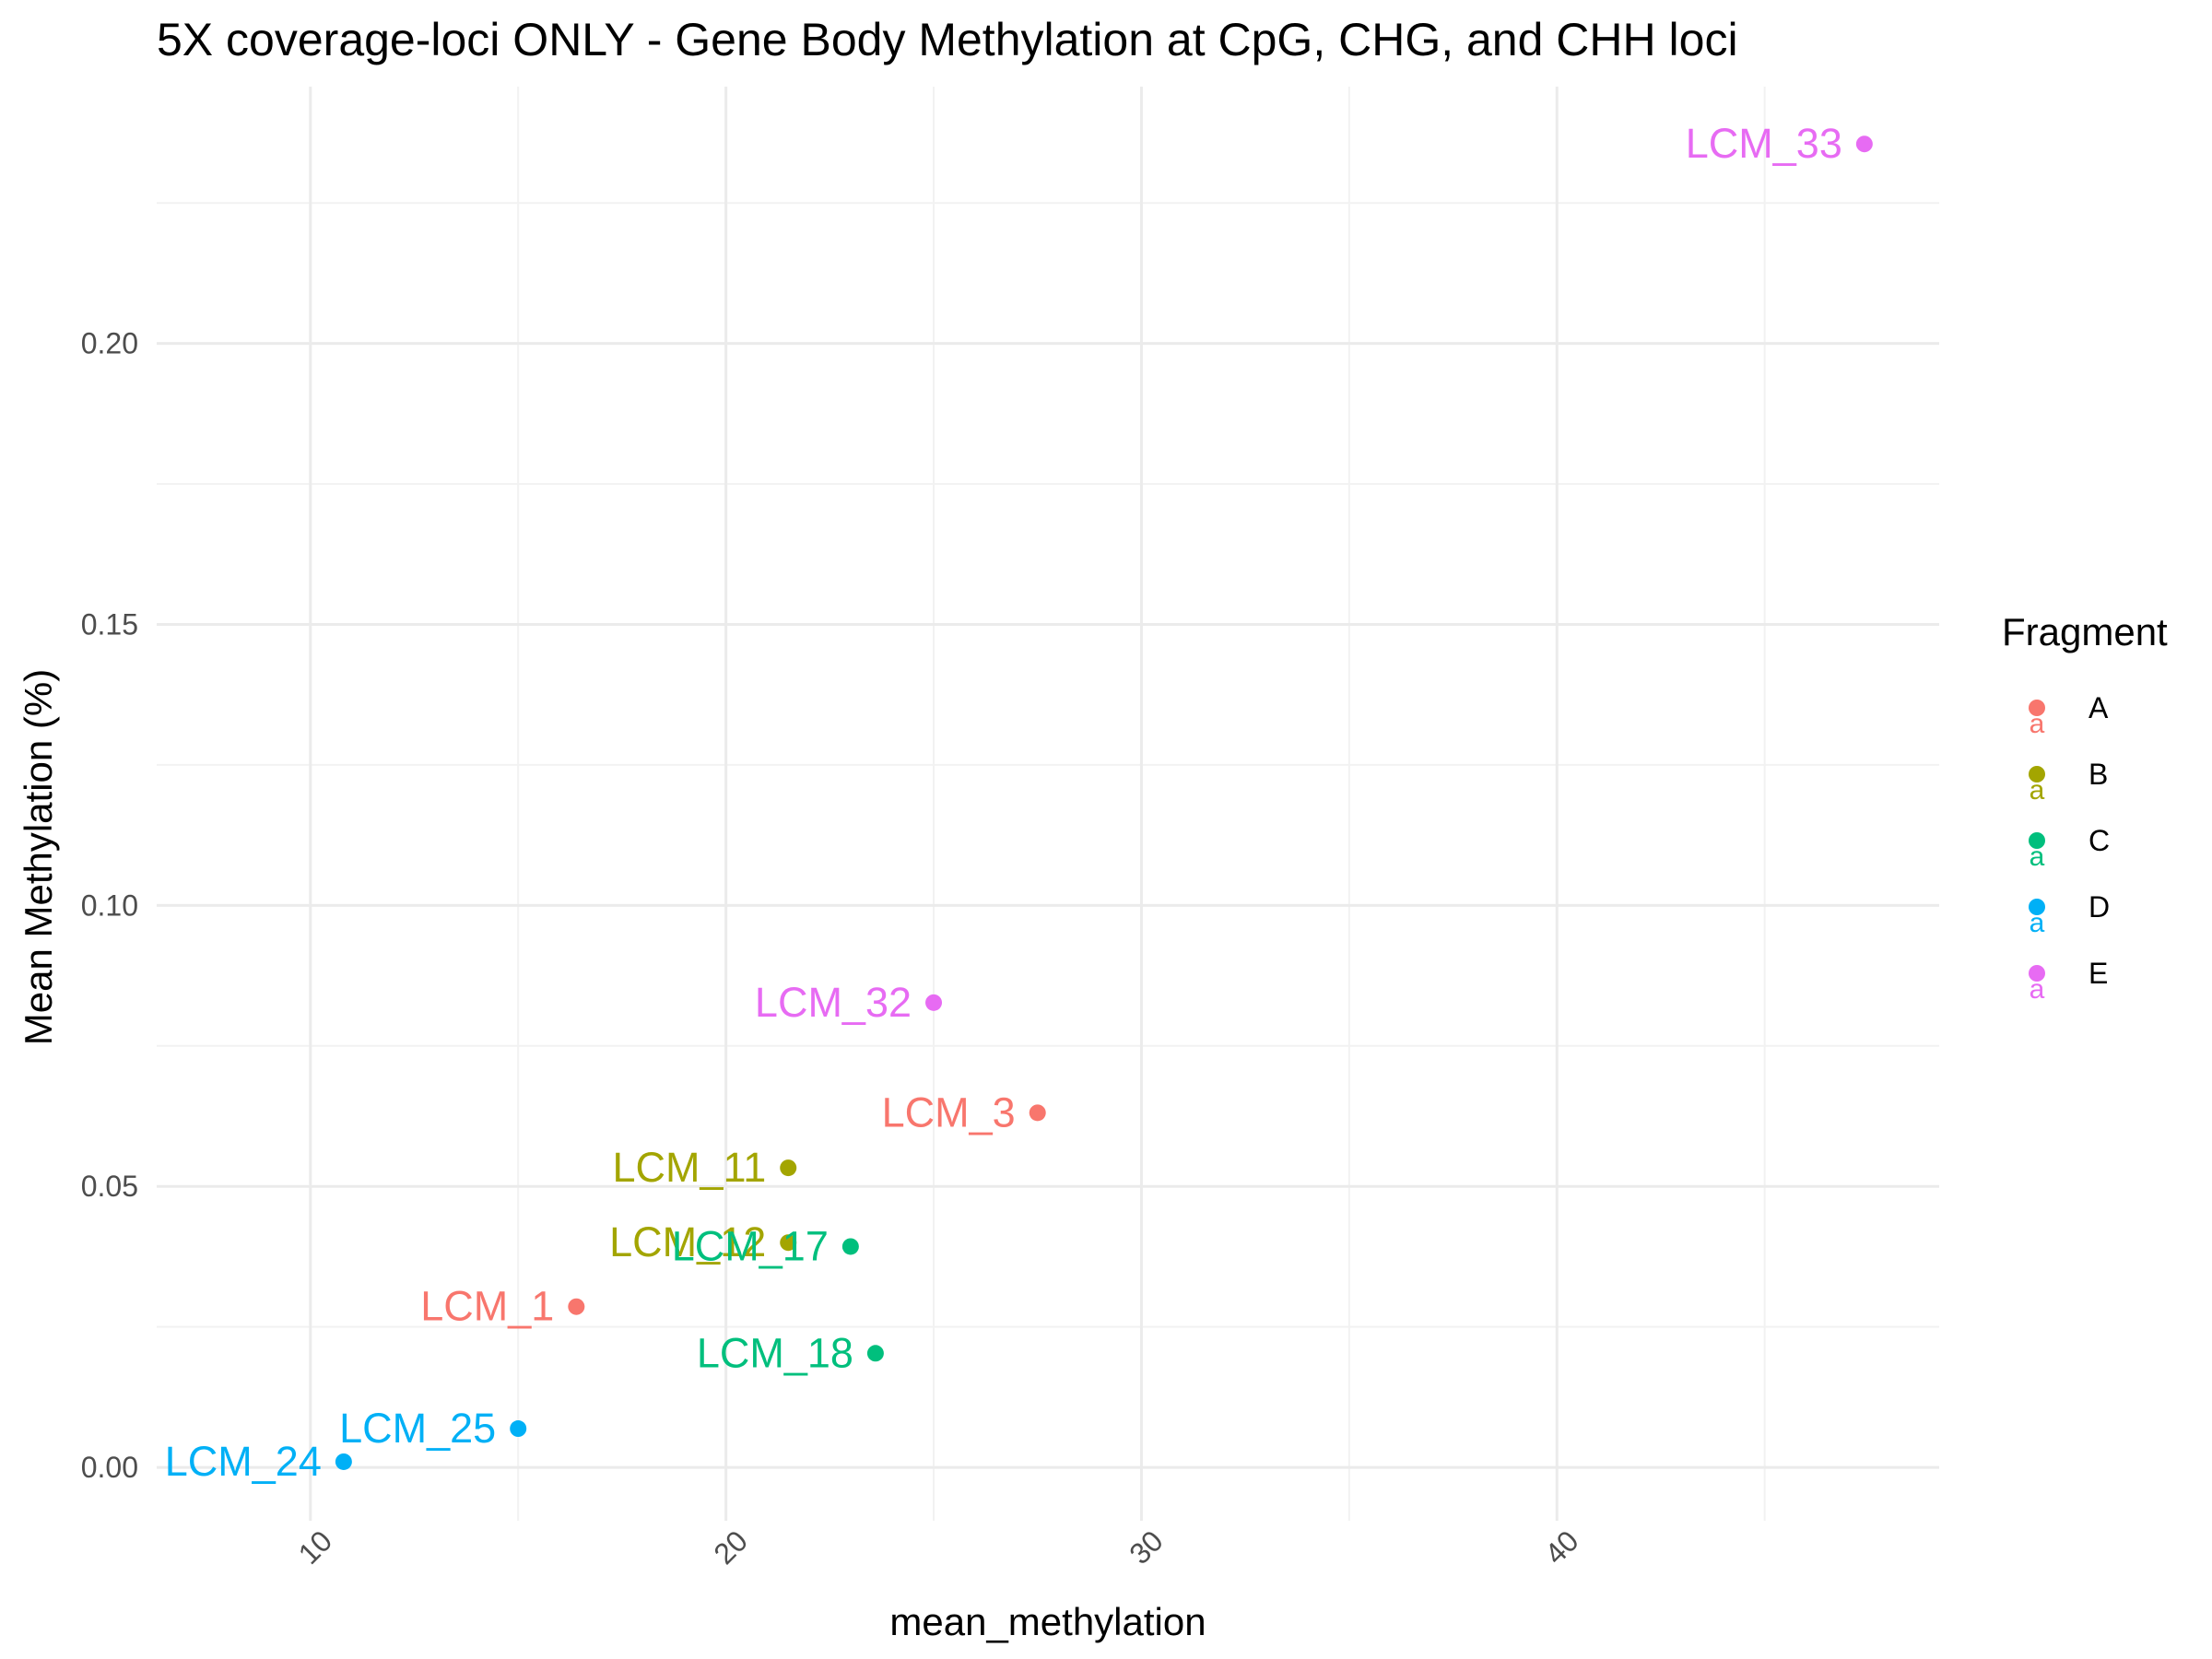 The image size is (2212, 1659). Describe the element at coordinates (687, 1241) in the screenshot. I see `point-label: LCM_12` at that location.